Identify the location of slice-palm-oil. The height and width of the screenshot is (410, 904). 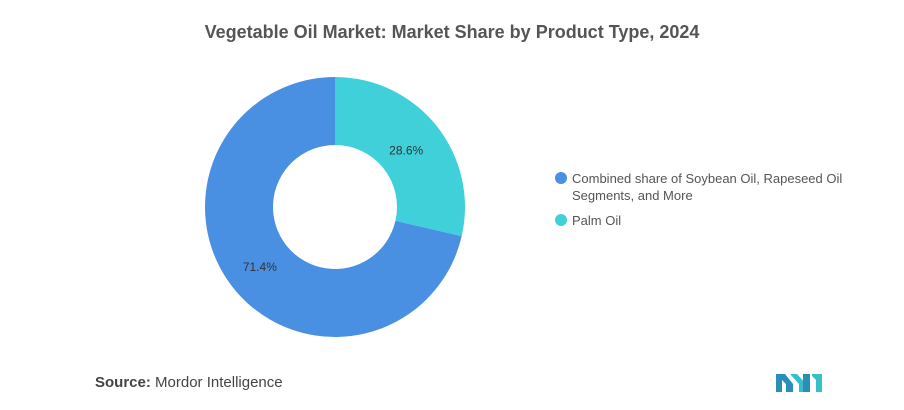
(400, 157).